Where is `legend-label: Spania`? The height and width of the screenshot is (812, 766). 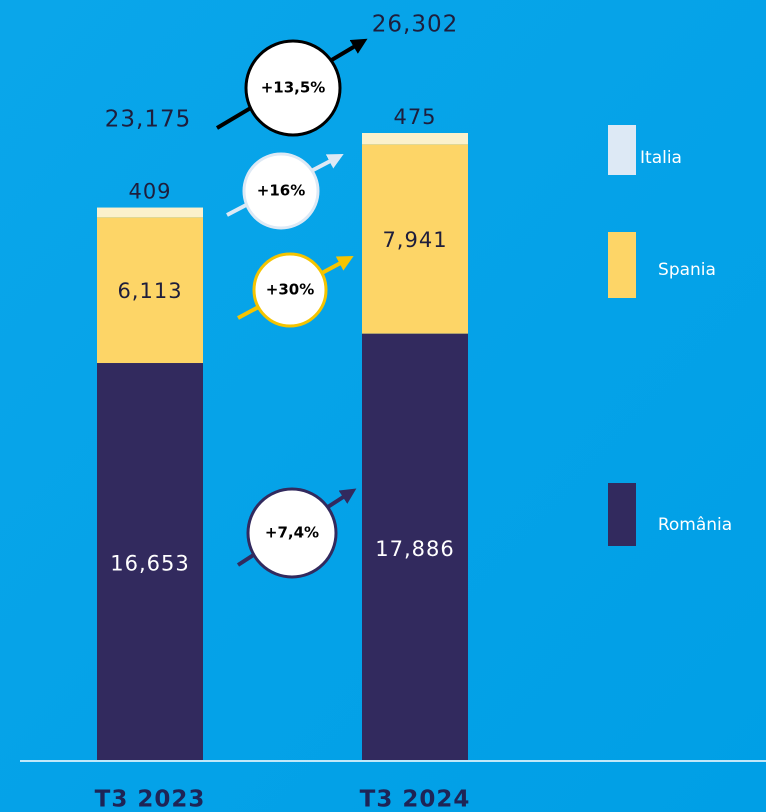
legend-label: Spania is located at coordinates (687, 270).